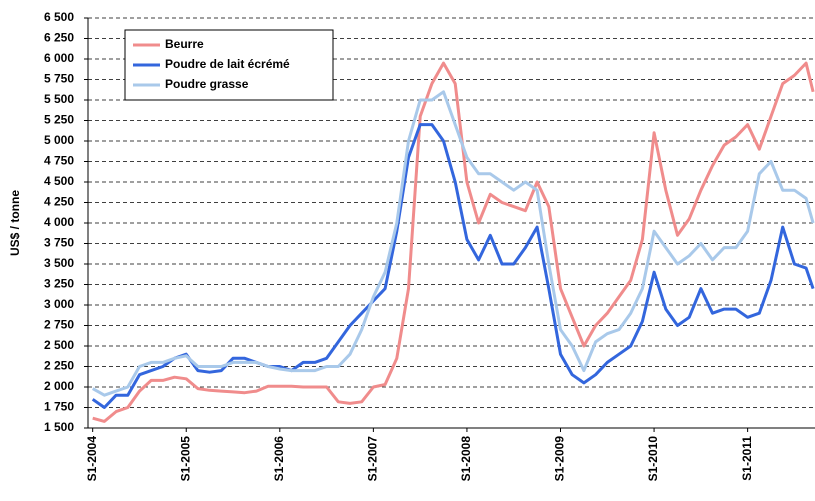 The width and height of the screenshot is (815, 501). Describe the element at coordinates (59, 284) in the screenshot. I see `y-tick-label: 3 250` at that location.